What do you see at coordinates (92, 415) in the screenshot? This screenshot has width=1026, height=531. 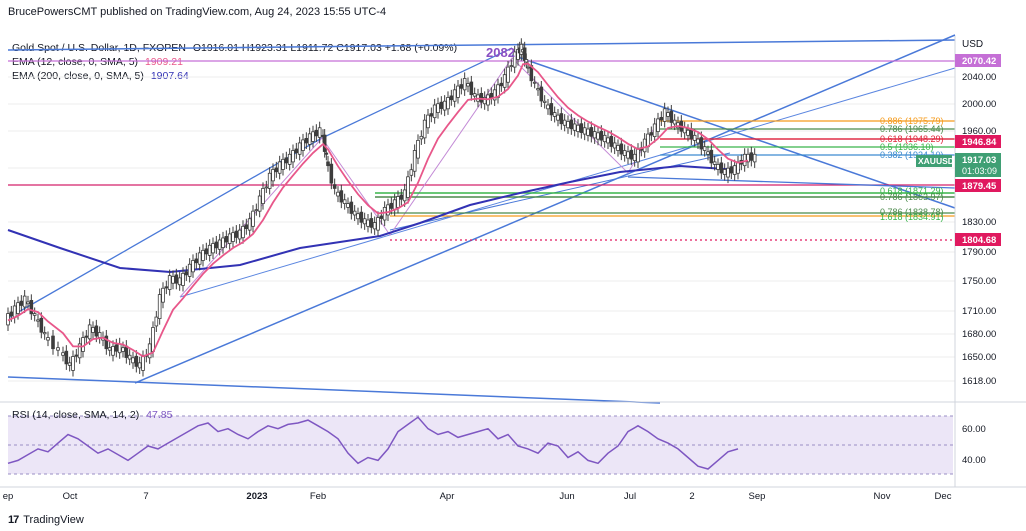 I see `rsi-legend: RSI (14, close, SMA, 14, 2) 47.85` at bounding box center [92, 415].